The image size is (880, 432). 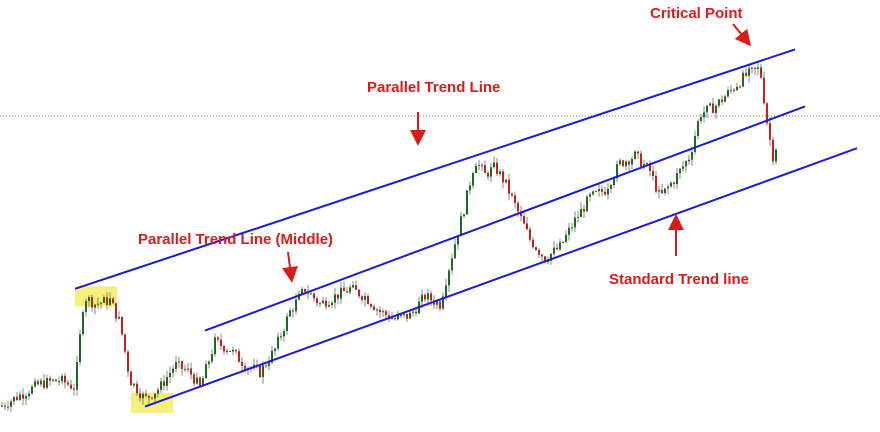 What do you see at coordinates (433, 87) in the screenshot?
I see `label-parallel-trend-line: Parallel Trend Line` at bounding box center [433, 87].